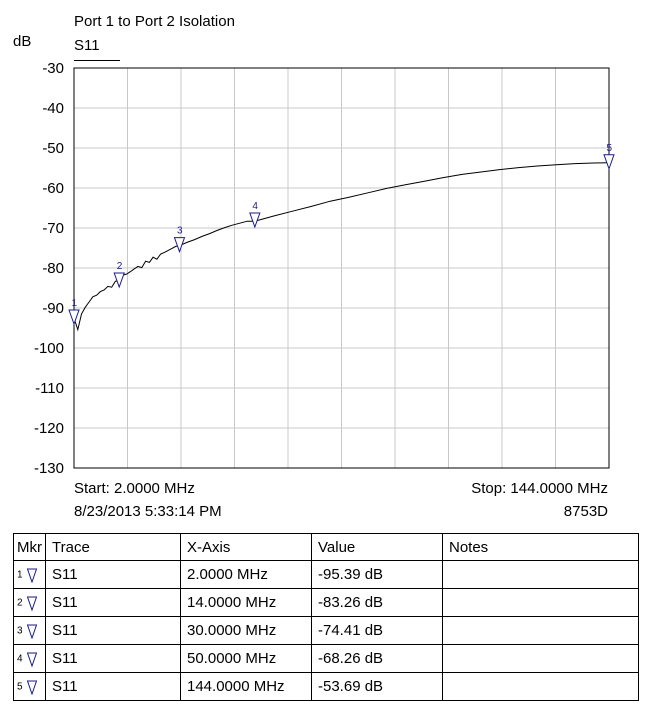  Describe the element at coordinates (246, 547) in the screenshot. I see `header-x-axis: X-Axis` at that location.